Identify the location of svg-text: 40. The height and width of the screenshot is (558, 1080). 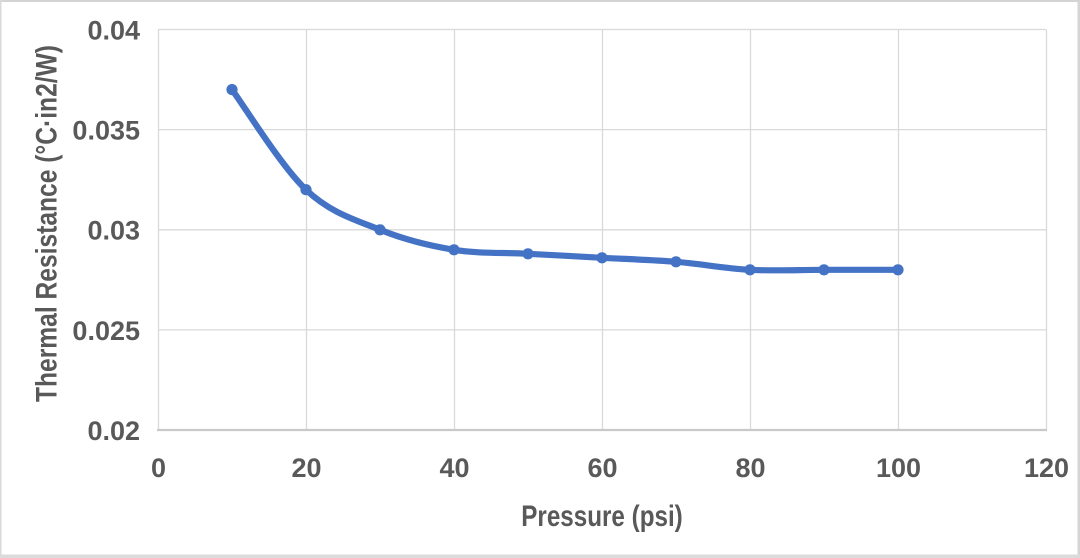
(454, 468).